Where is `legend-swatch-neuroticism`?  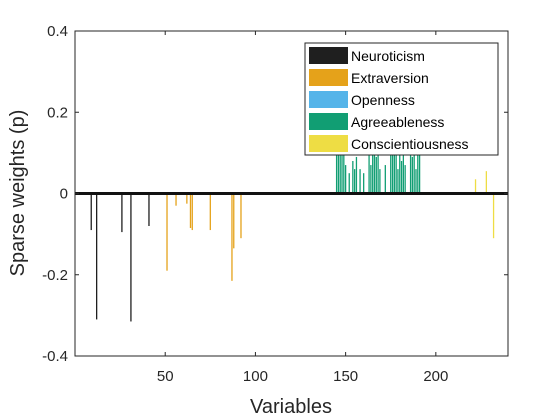 legend-swatch-neuroticism is located at coordinates (328, 55).